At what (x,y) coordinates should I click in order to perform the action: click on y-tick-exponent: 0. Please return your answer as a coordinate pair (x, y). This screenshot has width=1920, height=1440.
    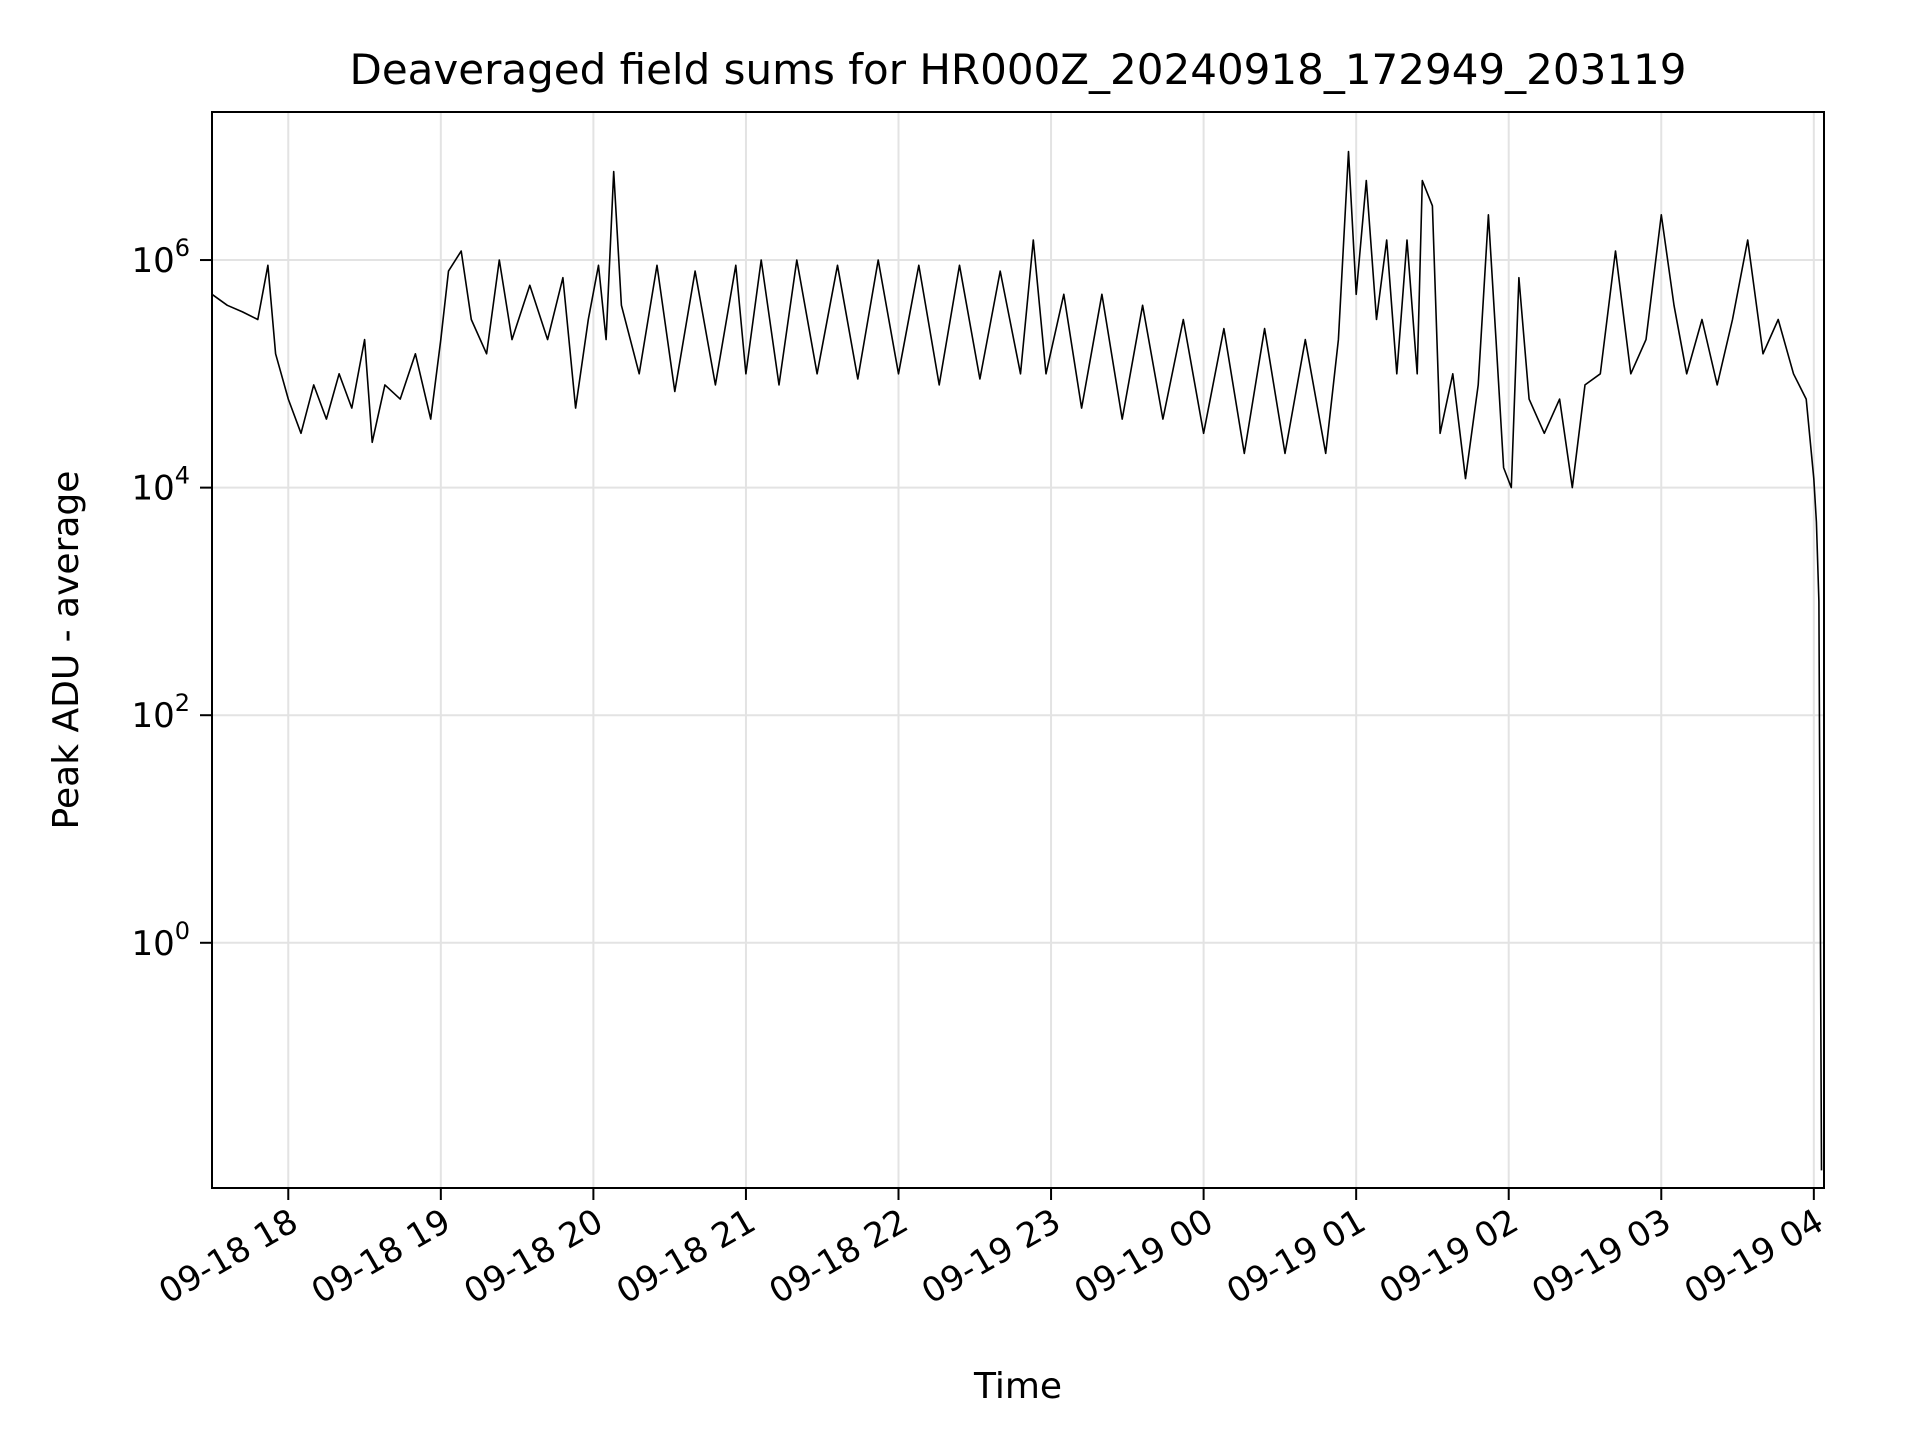
    Looking at the image, I should click on (182, 931).